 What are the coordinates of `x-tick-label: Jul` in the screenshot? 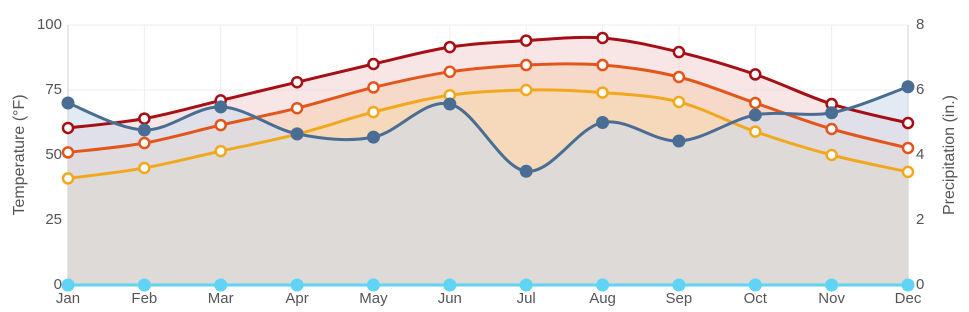 It's located at (526, 298).